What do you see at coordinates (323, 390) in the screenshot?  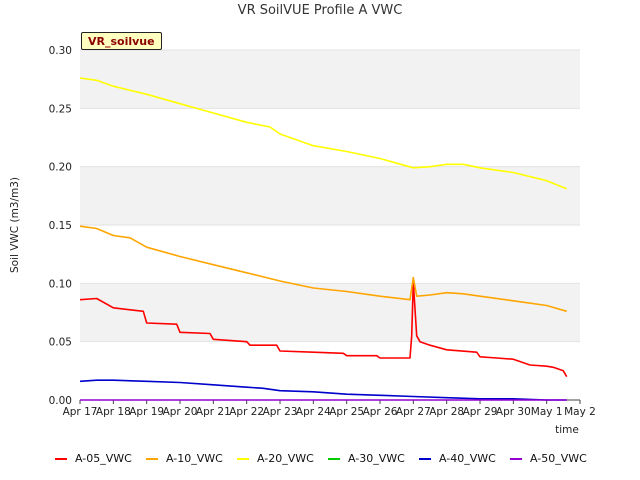 I see `series-line-a-40-vwc` at bounding box center [323, 390].